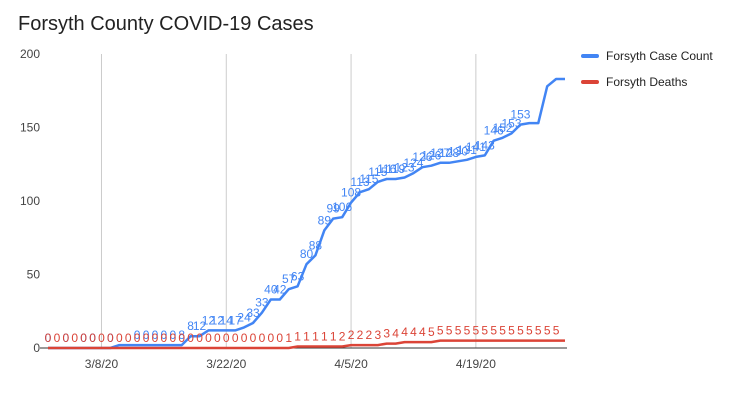 Image resolution: width=742 pixels, height=406 pixels. Describe the element at coordinates (289, 279) in the screenshot. I see `data-label: 57` at that location.